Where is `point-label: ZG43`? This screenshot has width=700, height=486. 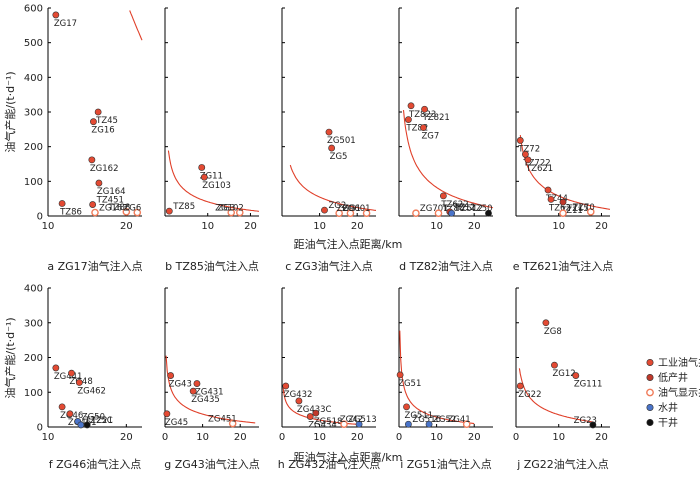 point-label: ZG43 is located at coordinates (180, 385).